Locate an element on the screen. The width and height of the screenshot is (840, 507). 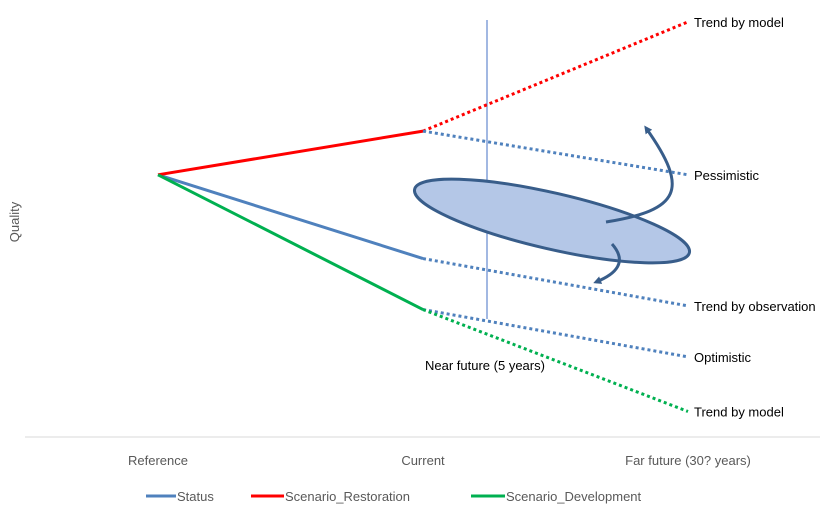
near-future-label: Near future (5 years) is located at coordinates (485, 365).